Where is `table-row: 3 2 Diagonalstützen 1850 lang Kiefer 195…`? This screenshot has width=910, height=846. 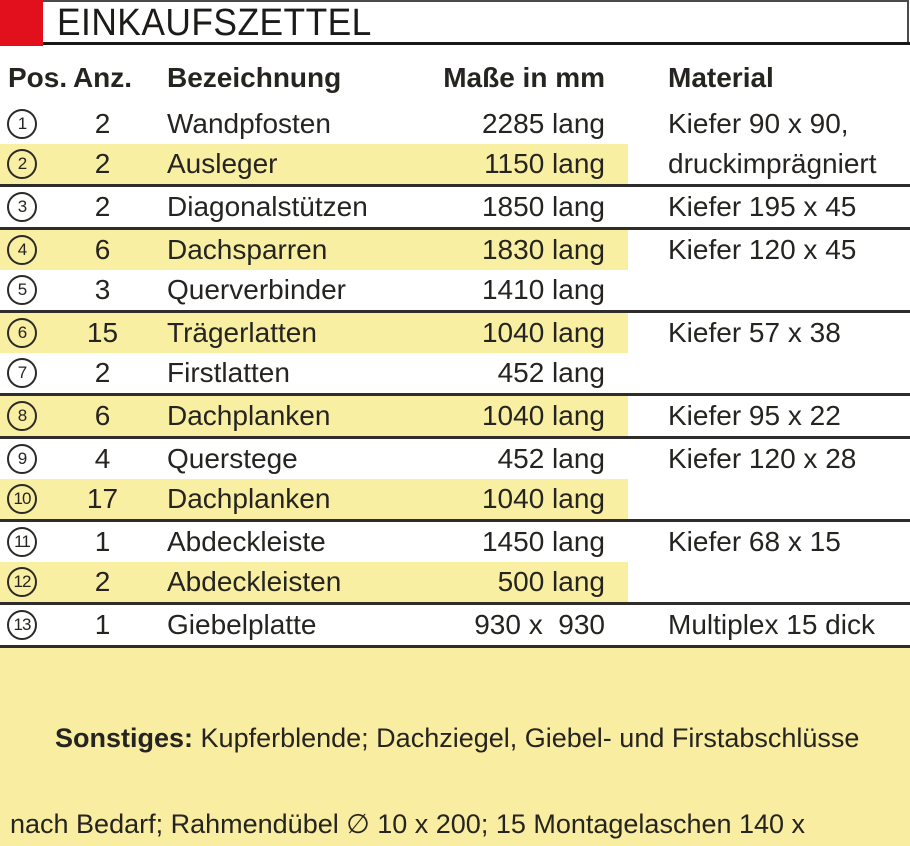 table-row: 3 2 Diagonalstützen 1850 lang Kiefer 195… is located at coordinates (455, 207).